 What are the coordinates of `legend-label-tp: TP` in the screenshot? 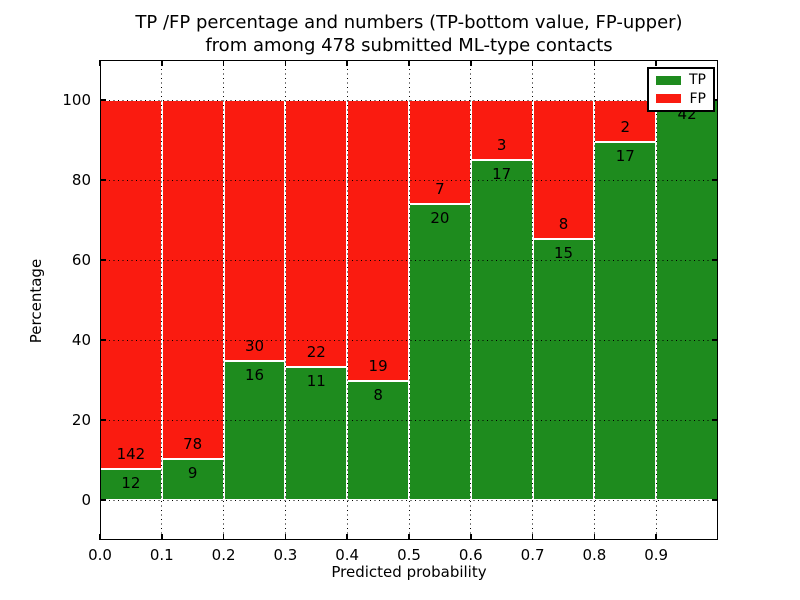 It's located at (697, 80).